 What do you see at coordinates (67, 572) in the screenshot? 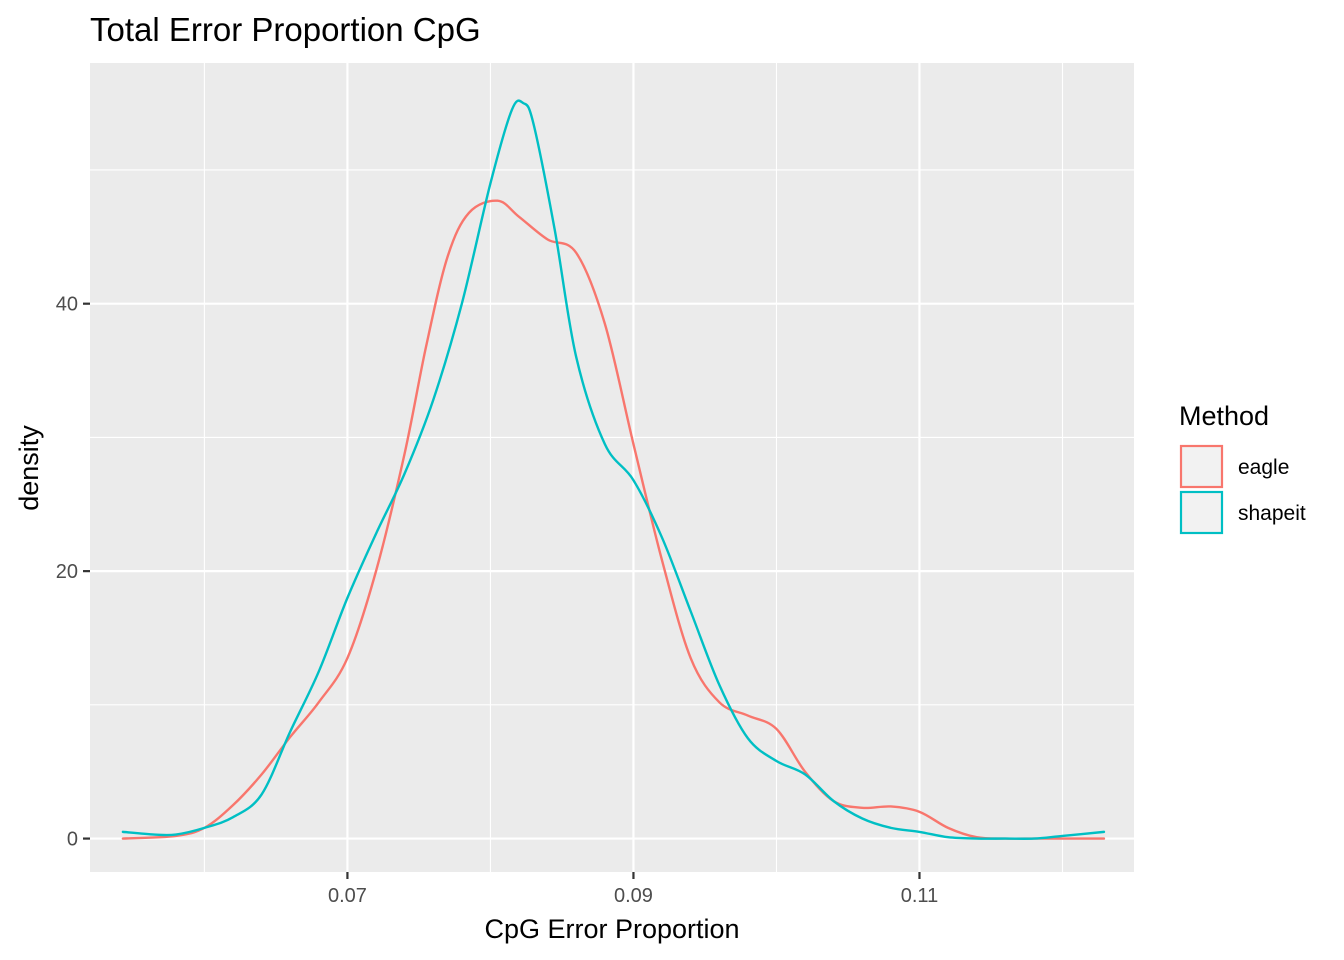
I see `y-tick-label: 20` at bounding box center [67, 572].